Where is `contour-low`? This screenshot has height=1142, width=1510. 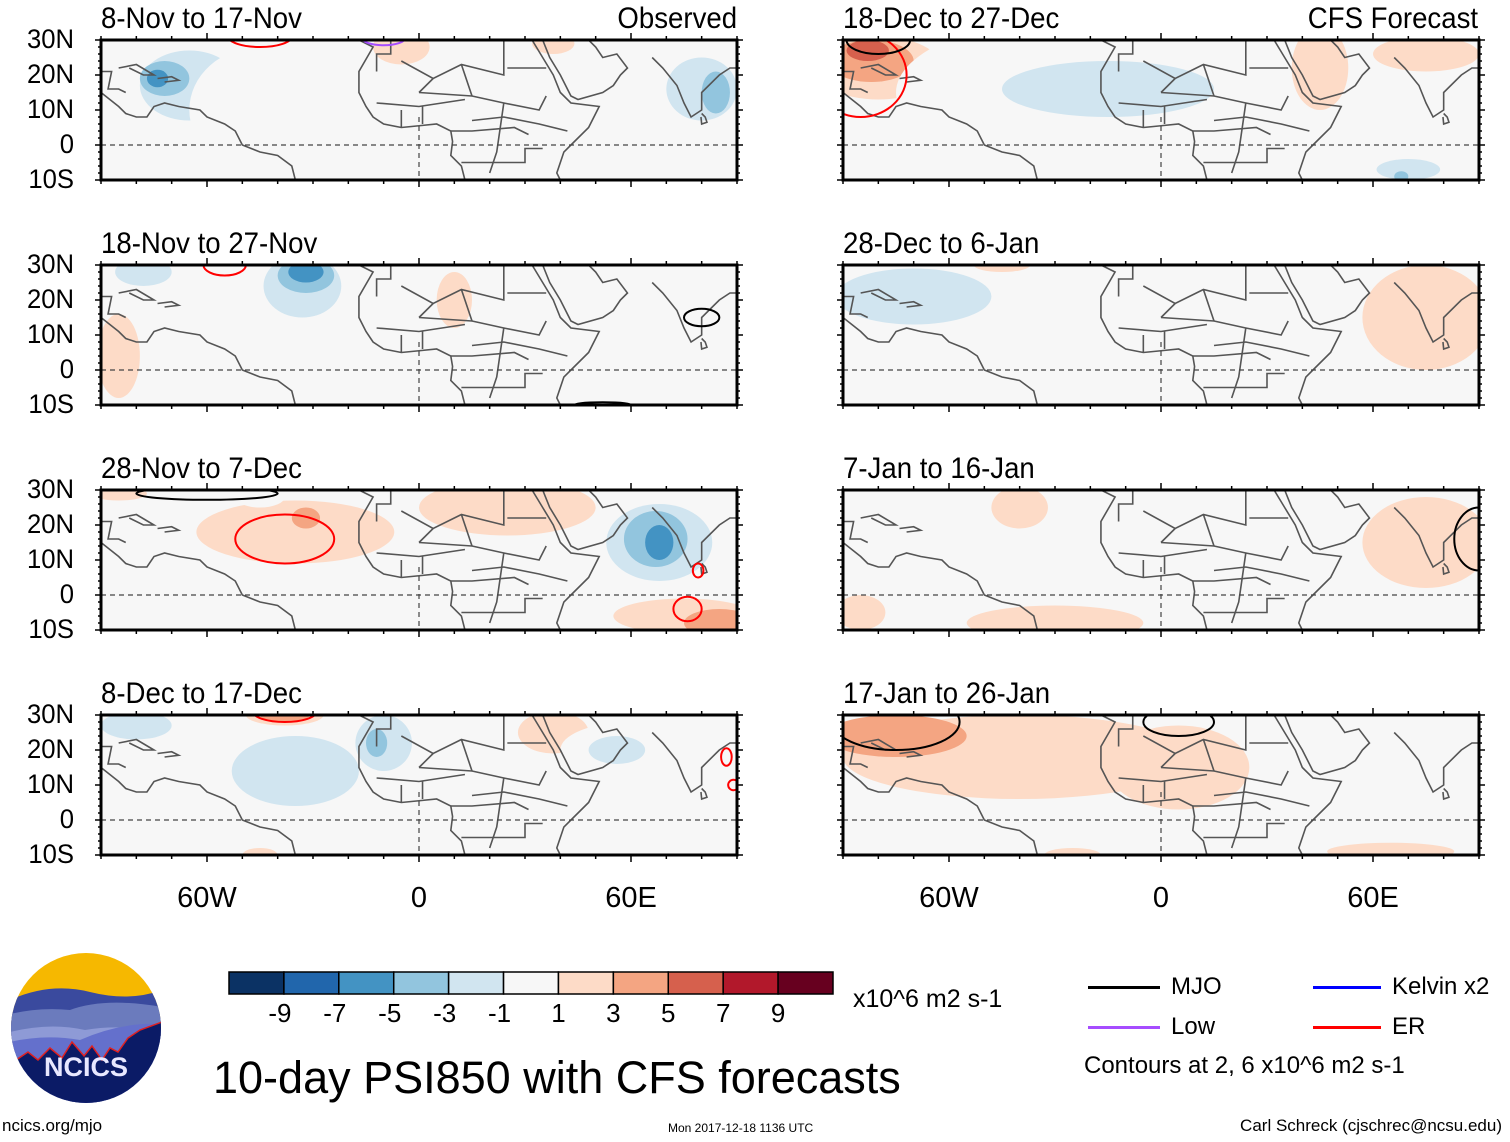 contour-low is located at coordinates (383, 43).